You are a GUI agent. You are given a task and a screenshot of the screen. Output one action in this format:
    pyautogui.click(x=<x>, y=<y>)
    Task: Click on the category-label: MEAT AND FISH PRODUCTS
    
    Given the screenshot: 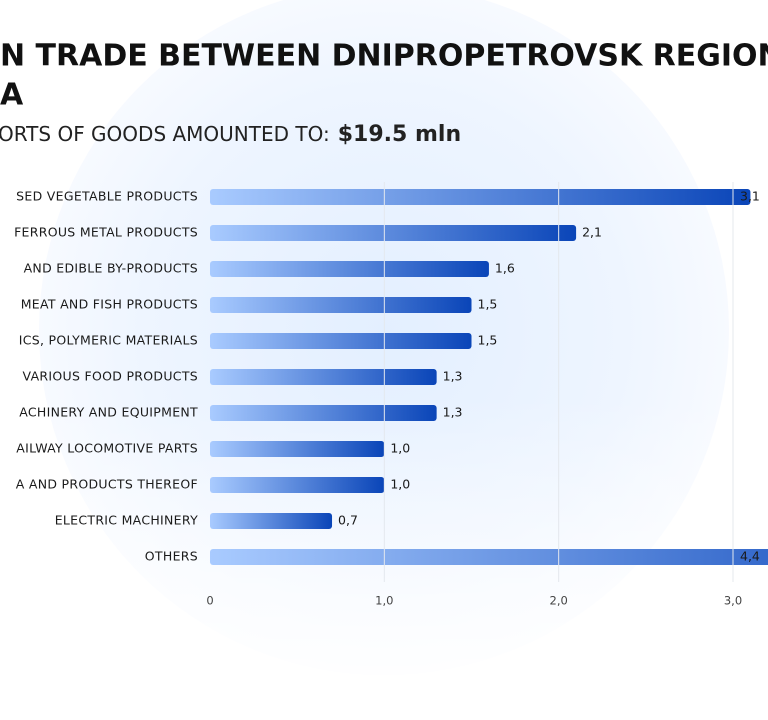 What is the action you would take?
    pyautogui.click(x=109, y=304)
    